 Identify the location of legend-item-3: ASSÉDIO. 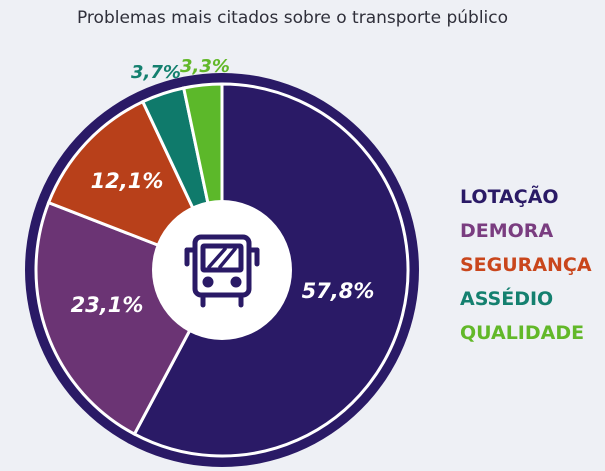
(507, 299).